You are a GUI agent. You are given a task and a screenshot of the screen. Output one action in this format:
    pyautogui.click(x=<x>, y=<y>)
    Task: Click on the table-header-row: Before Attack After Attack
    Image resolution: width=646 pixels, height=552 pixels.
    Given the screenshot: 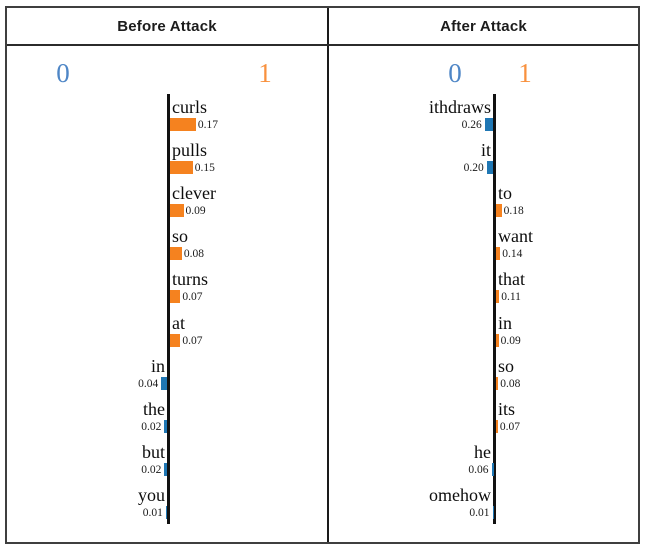 What is the action you would take?
    pyautogui.click(x=322, y=27)
    